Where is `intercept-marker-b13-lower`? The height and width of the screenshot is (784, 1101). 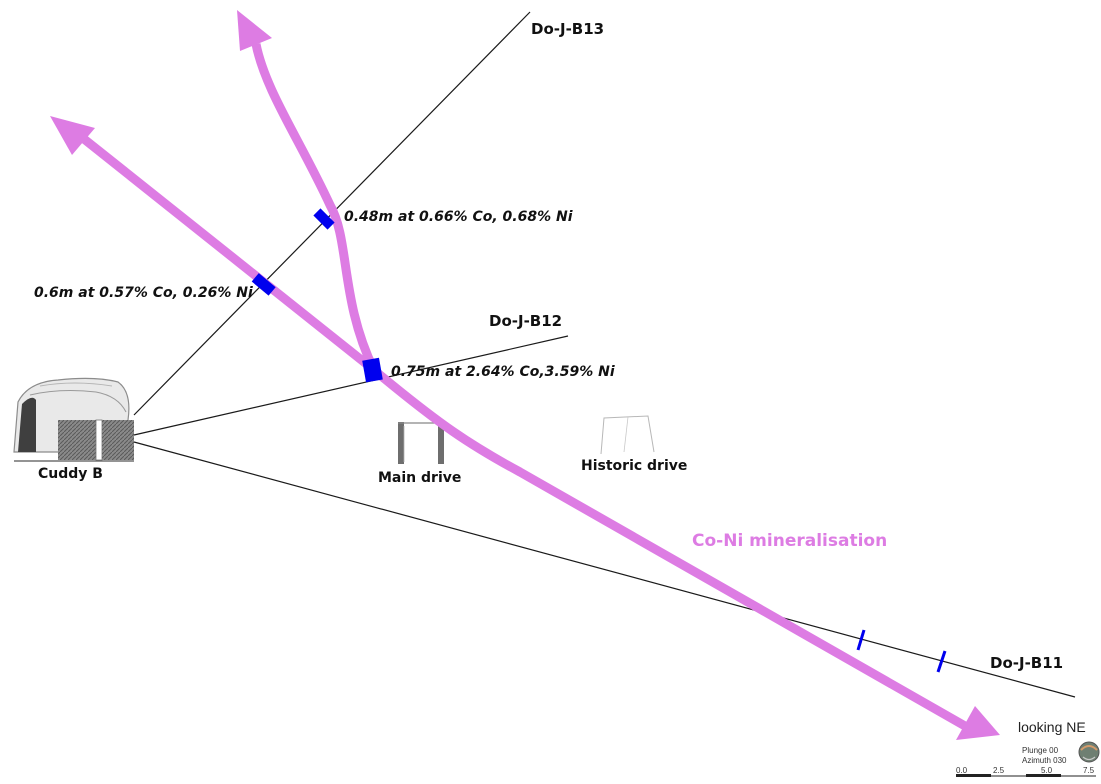
intercept-marker-b13-lower is located at coordinates (263, 284).